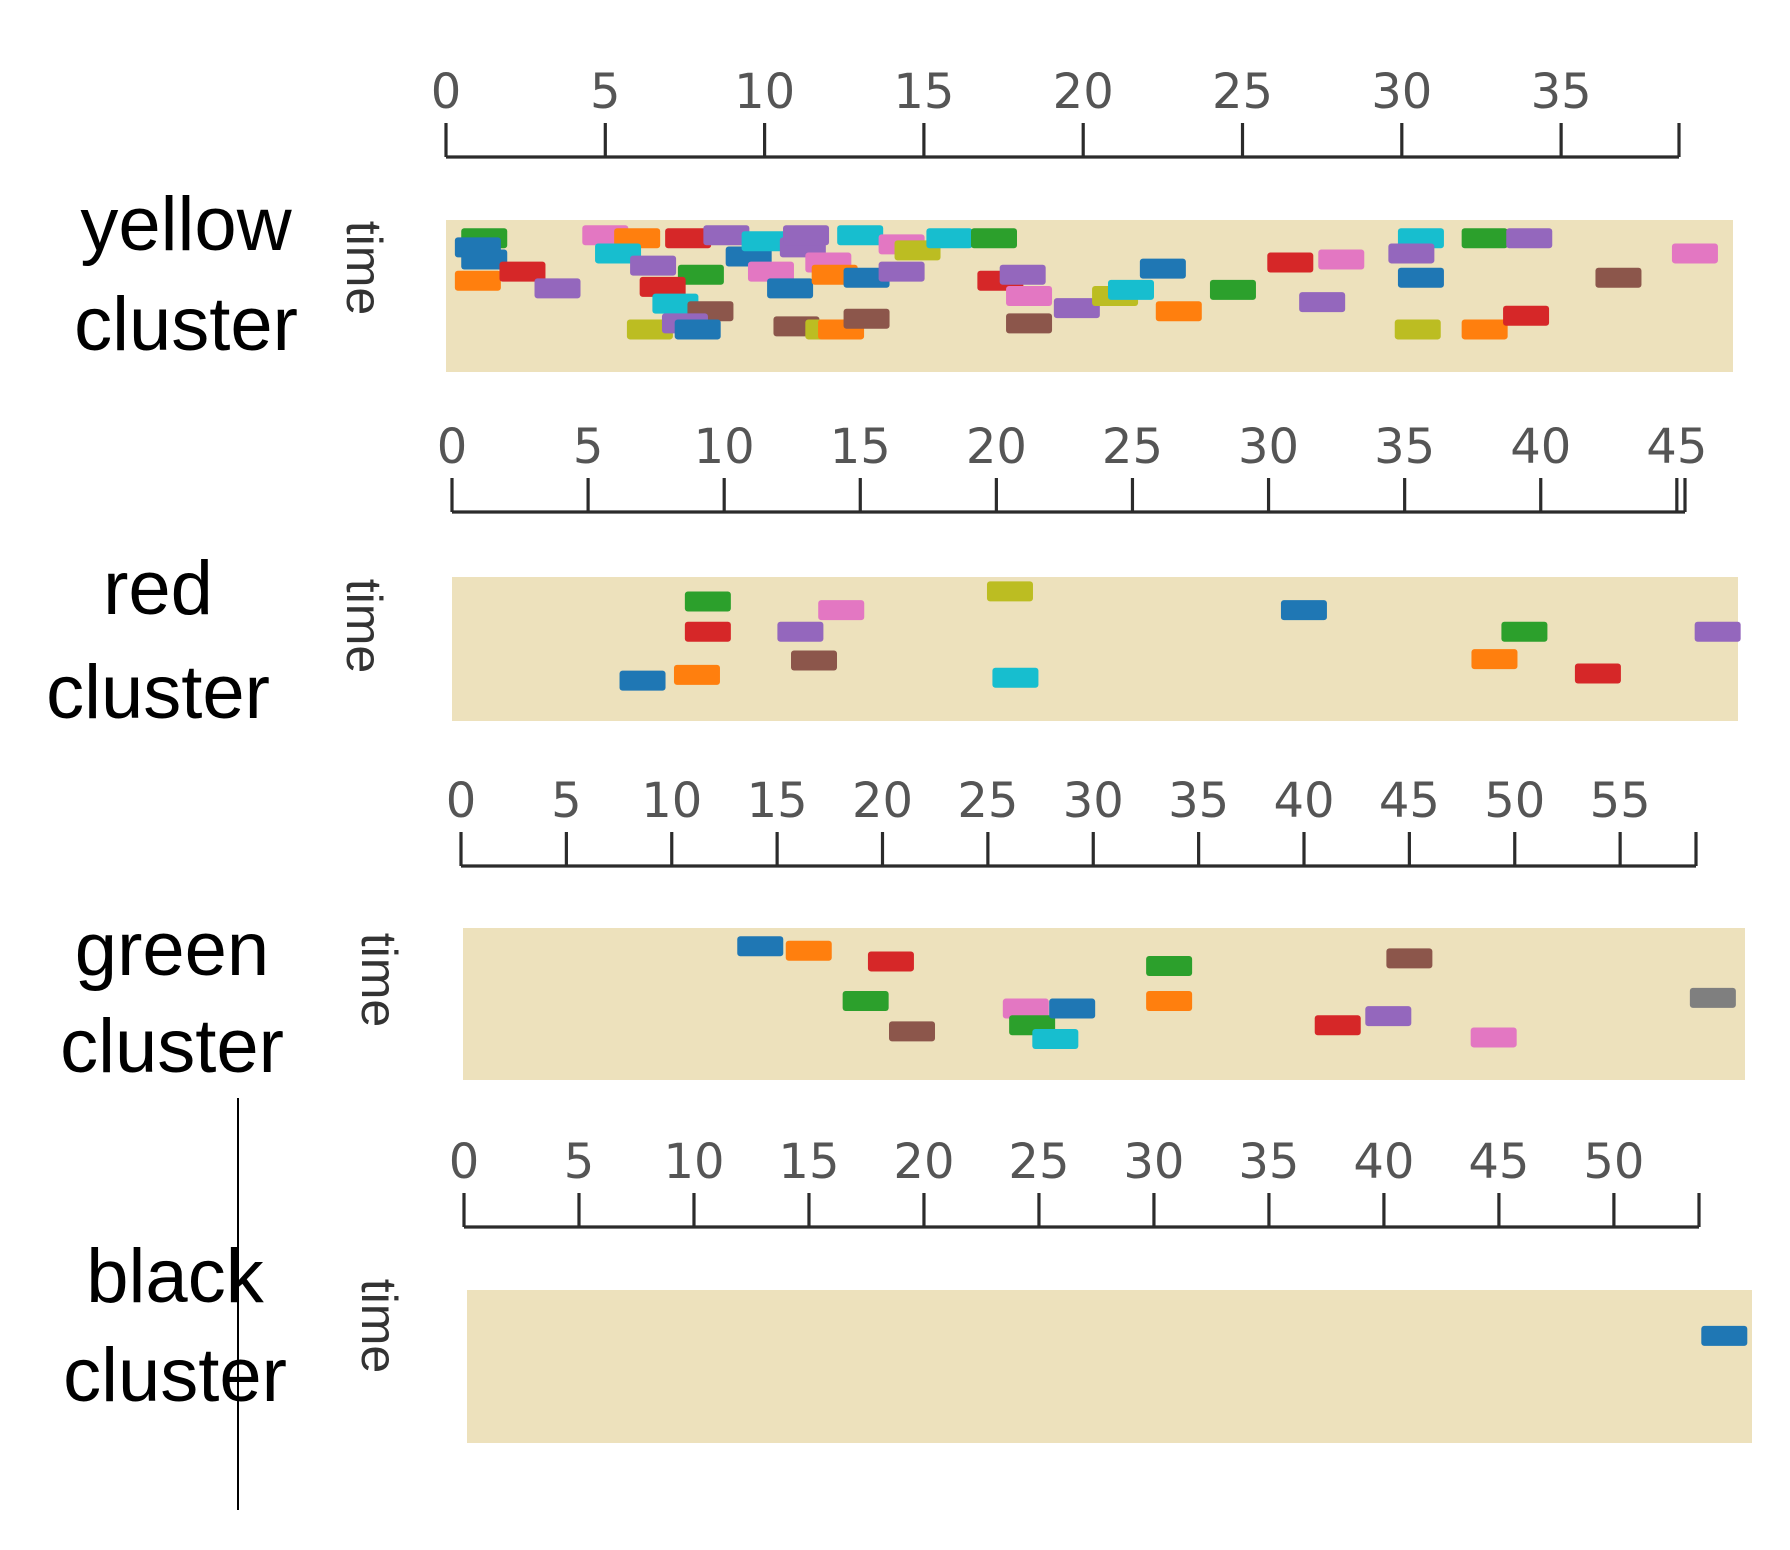  Describe the element at coordinates (1620, 801) in the screenshot. I see `x-tick-label: 55` at that location.